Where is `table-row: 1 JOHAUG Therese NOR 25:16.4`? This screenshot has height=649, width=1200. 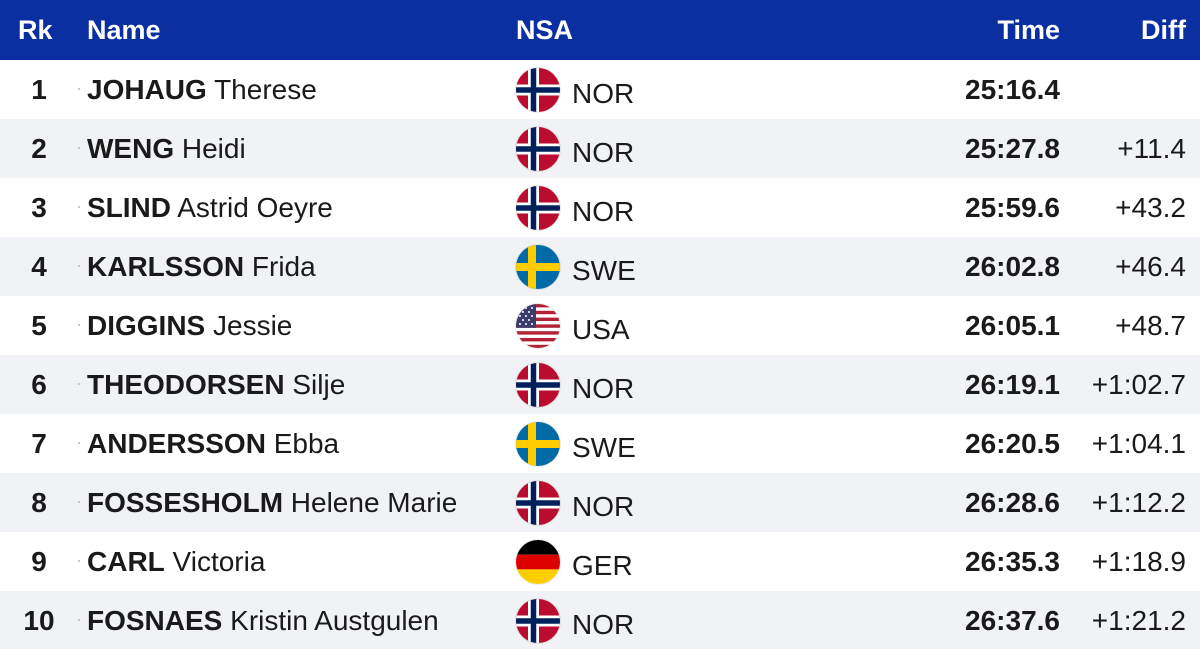
table-row: 1 JOHAUG Therese NOR 25:16.4 is located at coordinates (600, 89).